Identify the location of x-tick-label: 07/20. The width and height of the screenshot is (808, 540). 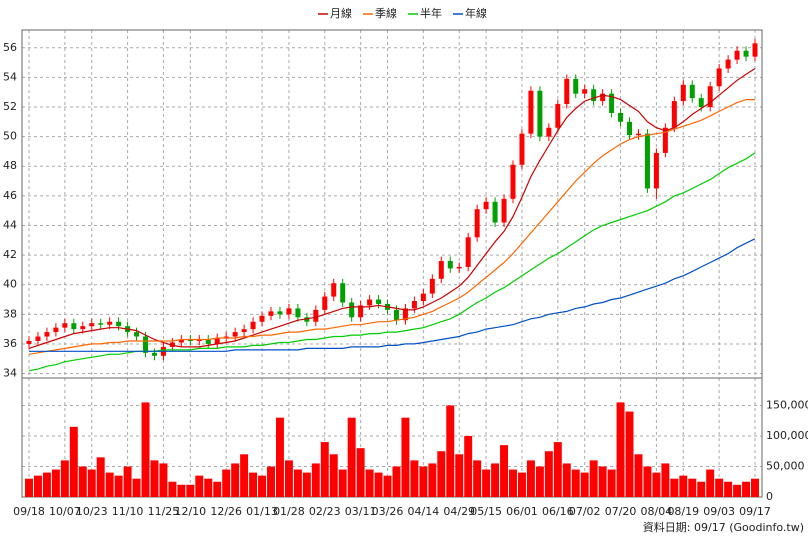
(621, 511).